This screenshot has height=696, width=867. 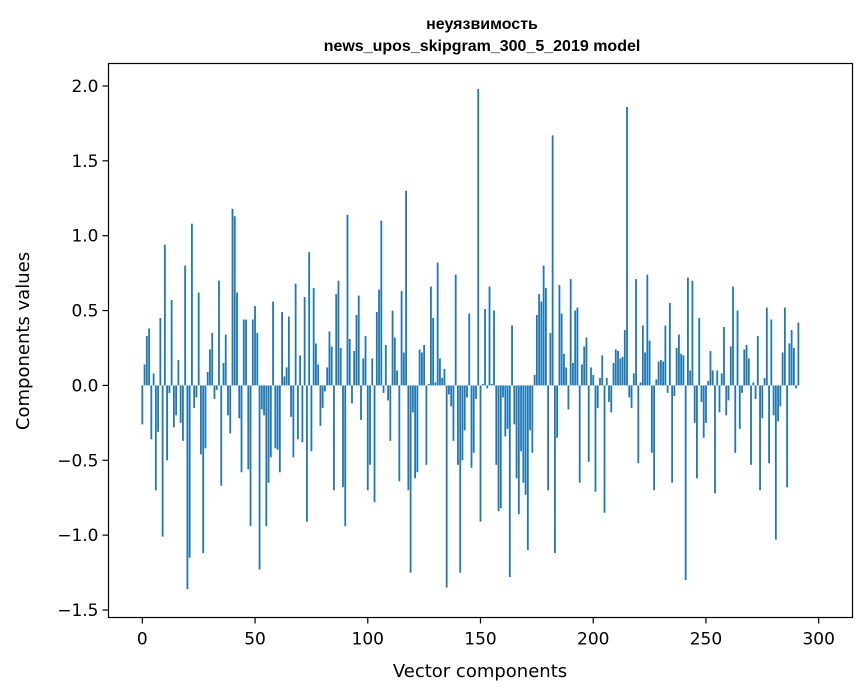 What do you see at coordinates (480, 640) in the screenshot?
I see `x-tick-label: 150` at bounding box center [480, 640].